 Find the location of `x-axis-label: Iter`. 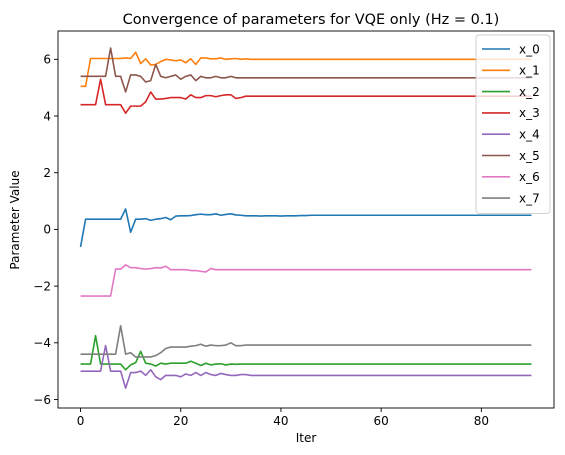

x-axis-label: Iter is located at coordinates (306, 438).